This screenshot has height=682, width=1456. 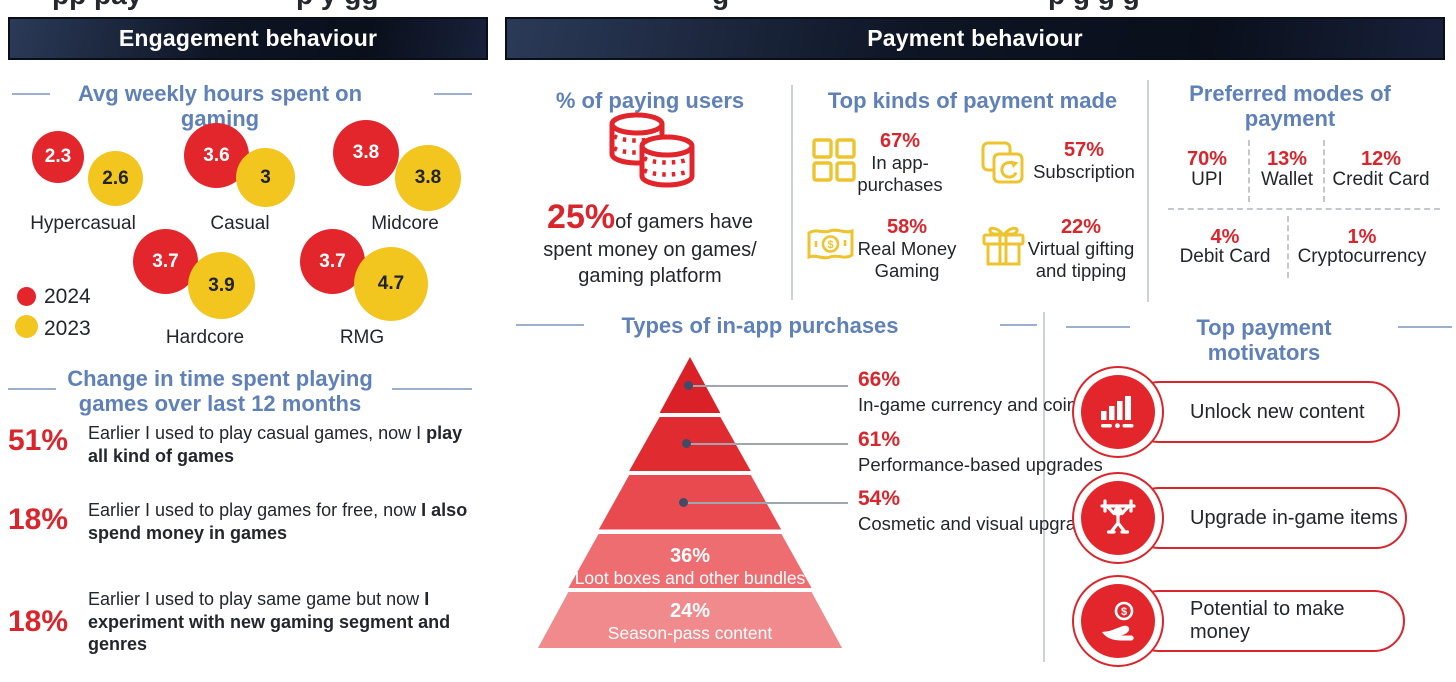 I want to click on bubble-casual-2023: 3, so click(x=265, y=177).